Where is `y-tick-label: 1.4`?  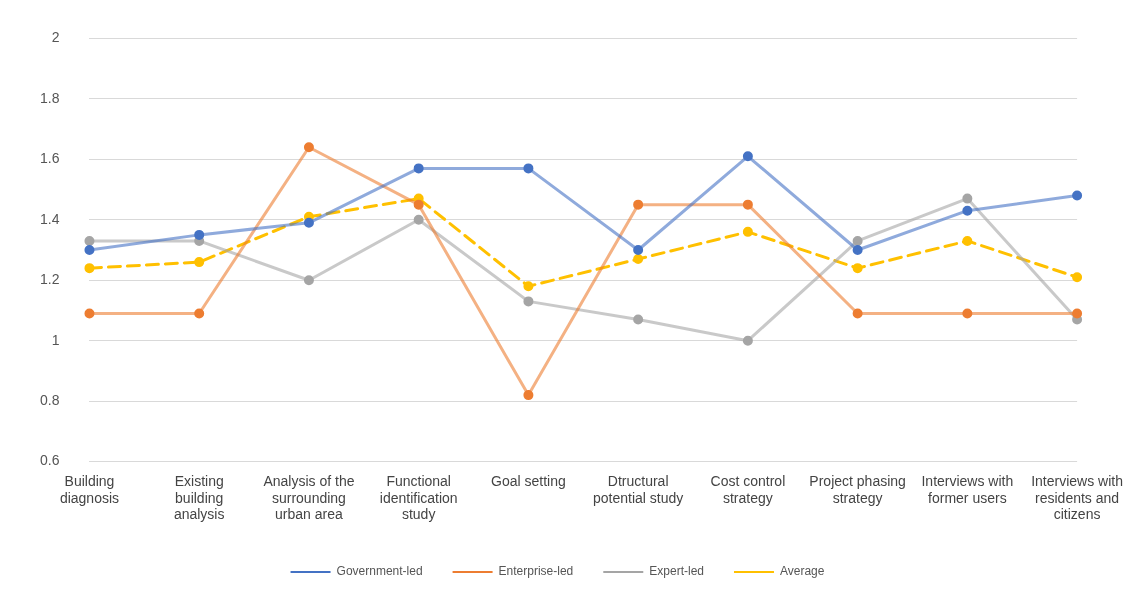
y-tick-label: 1.4 is located at coordinates (49, 218).